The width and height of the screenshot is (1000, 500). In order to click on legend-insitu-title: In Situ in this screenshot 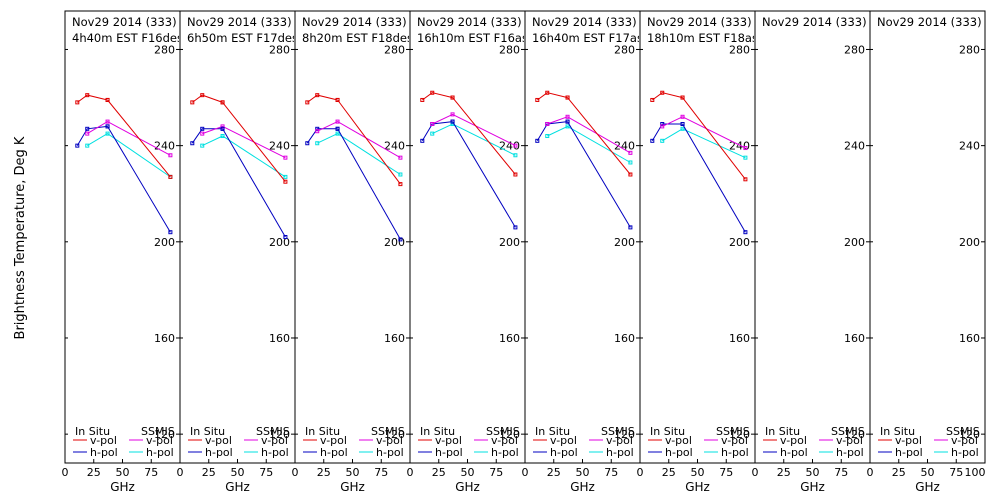, I will do `click(782, 431)`.